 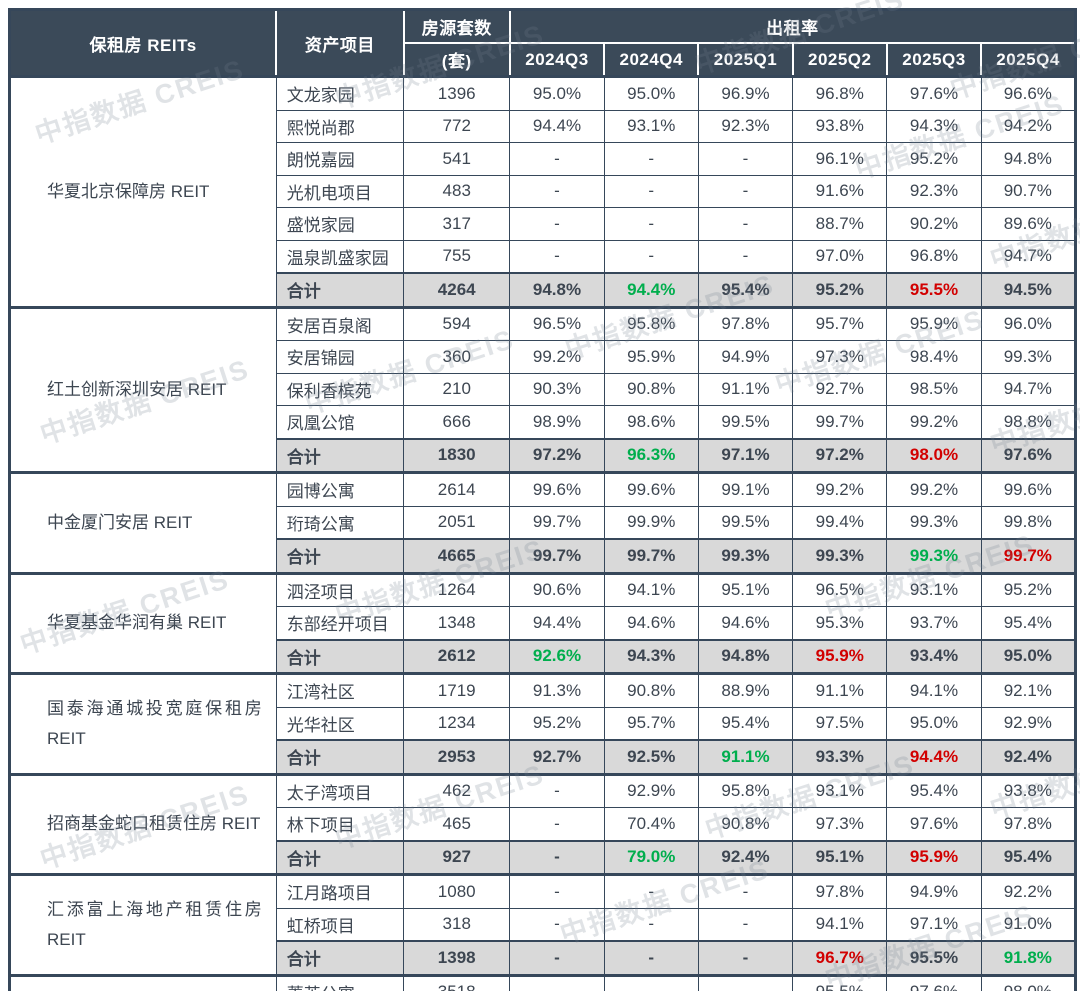 What do you see at coordinates (934, 623) in the screenshot?
I see `occupancy-rate: 93.7%` at bounding box center [934, 623].